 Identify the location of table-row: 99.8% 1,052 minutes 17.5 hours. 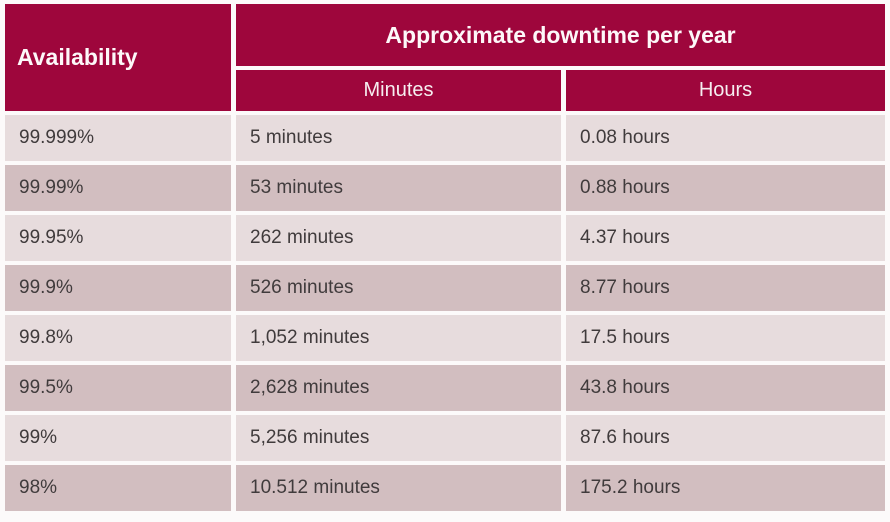
(445, 338).